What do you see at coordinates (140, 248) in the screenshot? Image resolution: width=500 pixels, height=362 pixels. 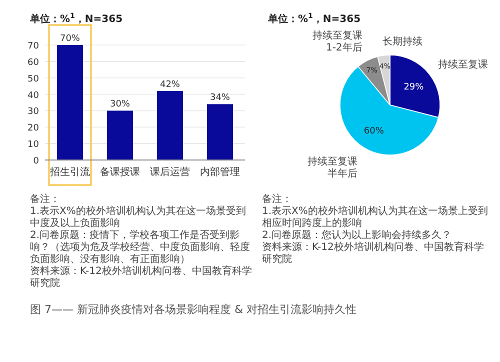 I see `text: 2.问卷原题：疫情下，学校各项工作是否受到影响？（选项为危及学校经营、中度负面影响、轻度负面影响、没有影响、有正面影响）` at bounding box center [140, 248].